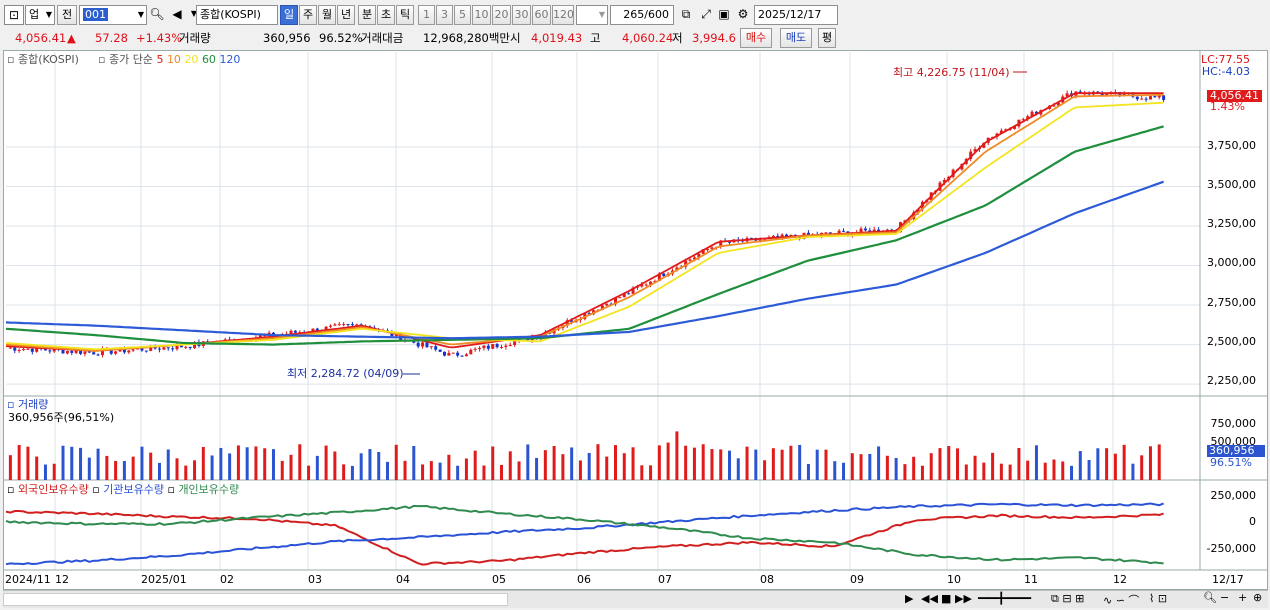 This screenshot has width=1270, height=610. I want to click on low-label: 저, so click(677, 38).